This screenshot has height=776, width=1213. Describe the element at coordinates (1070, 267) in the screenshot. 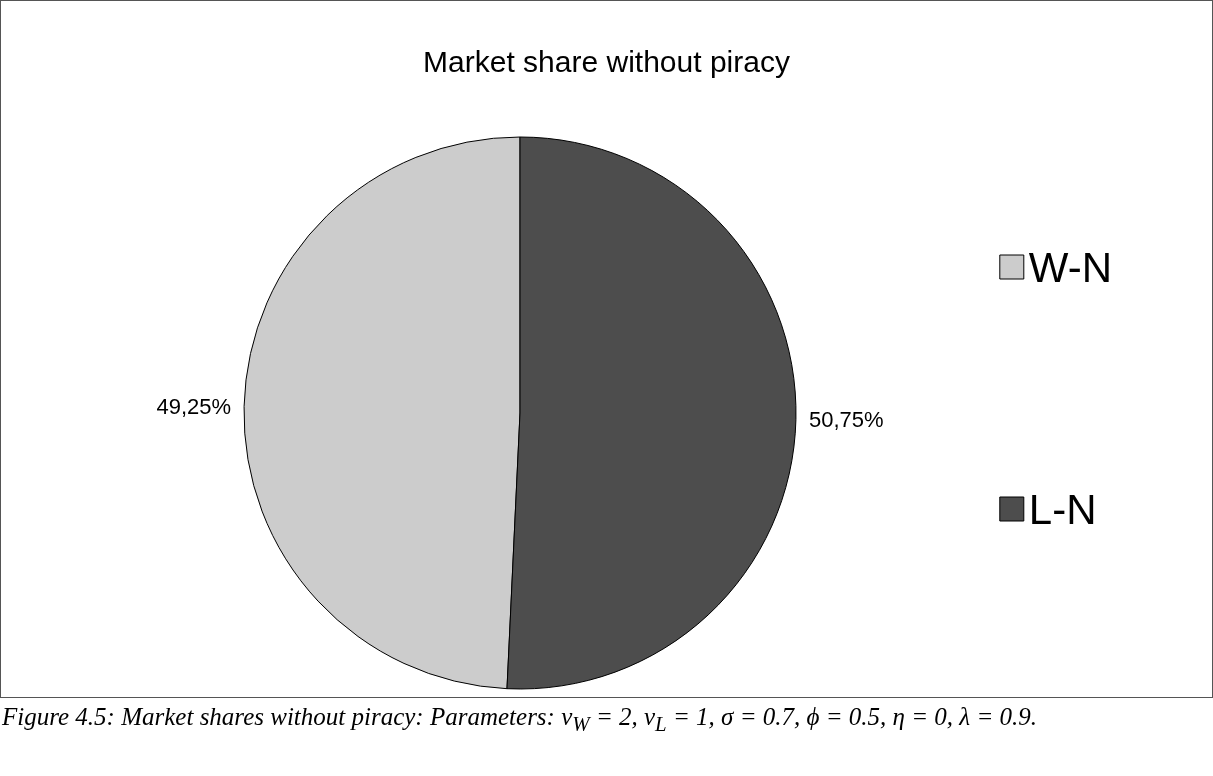

I see `legend-label: W-N` at that location.